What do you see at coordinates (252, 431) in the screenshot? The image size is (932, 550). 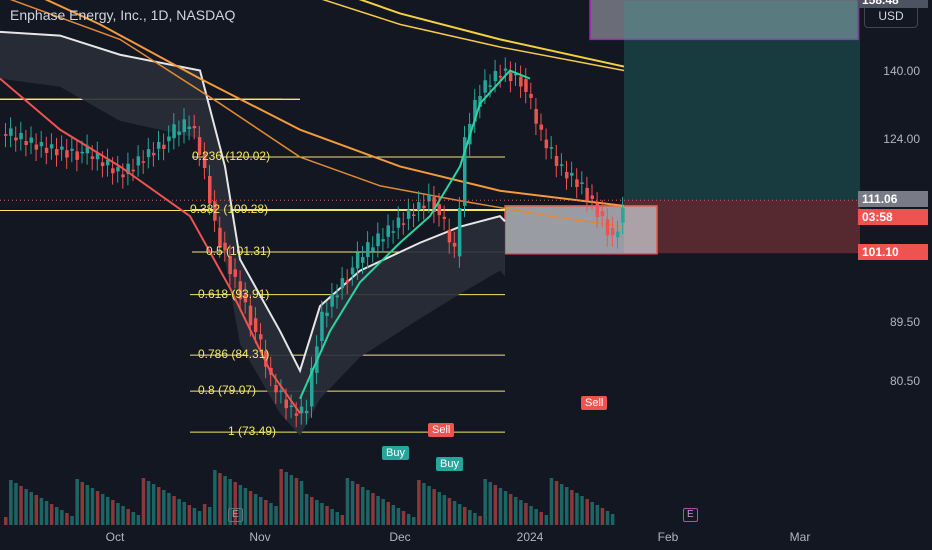 I see `fib-level-label: 1 (73.49)` at bounding box center [252, 431].